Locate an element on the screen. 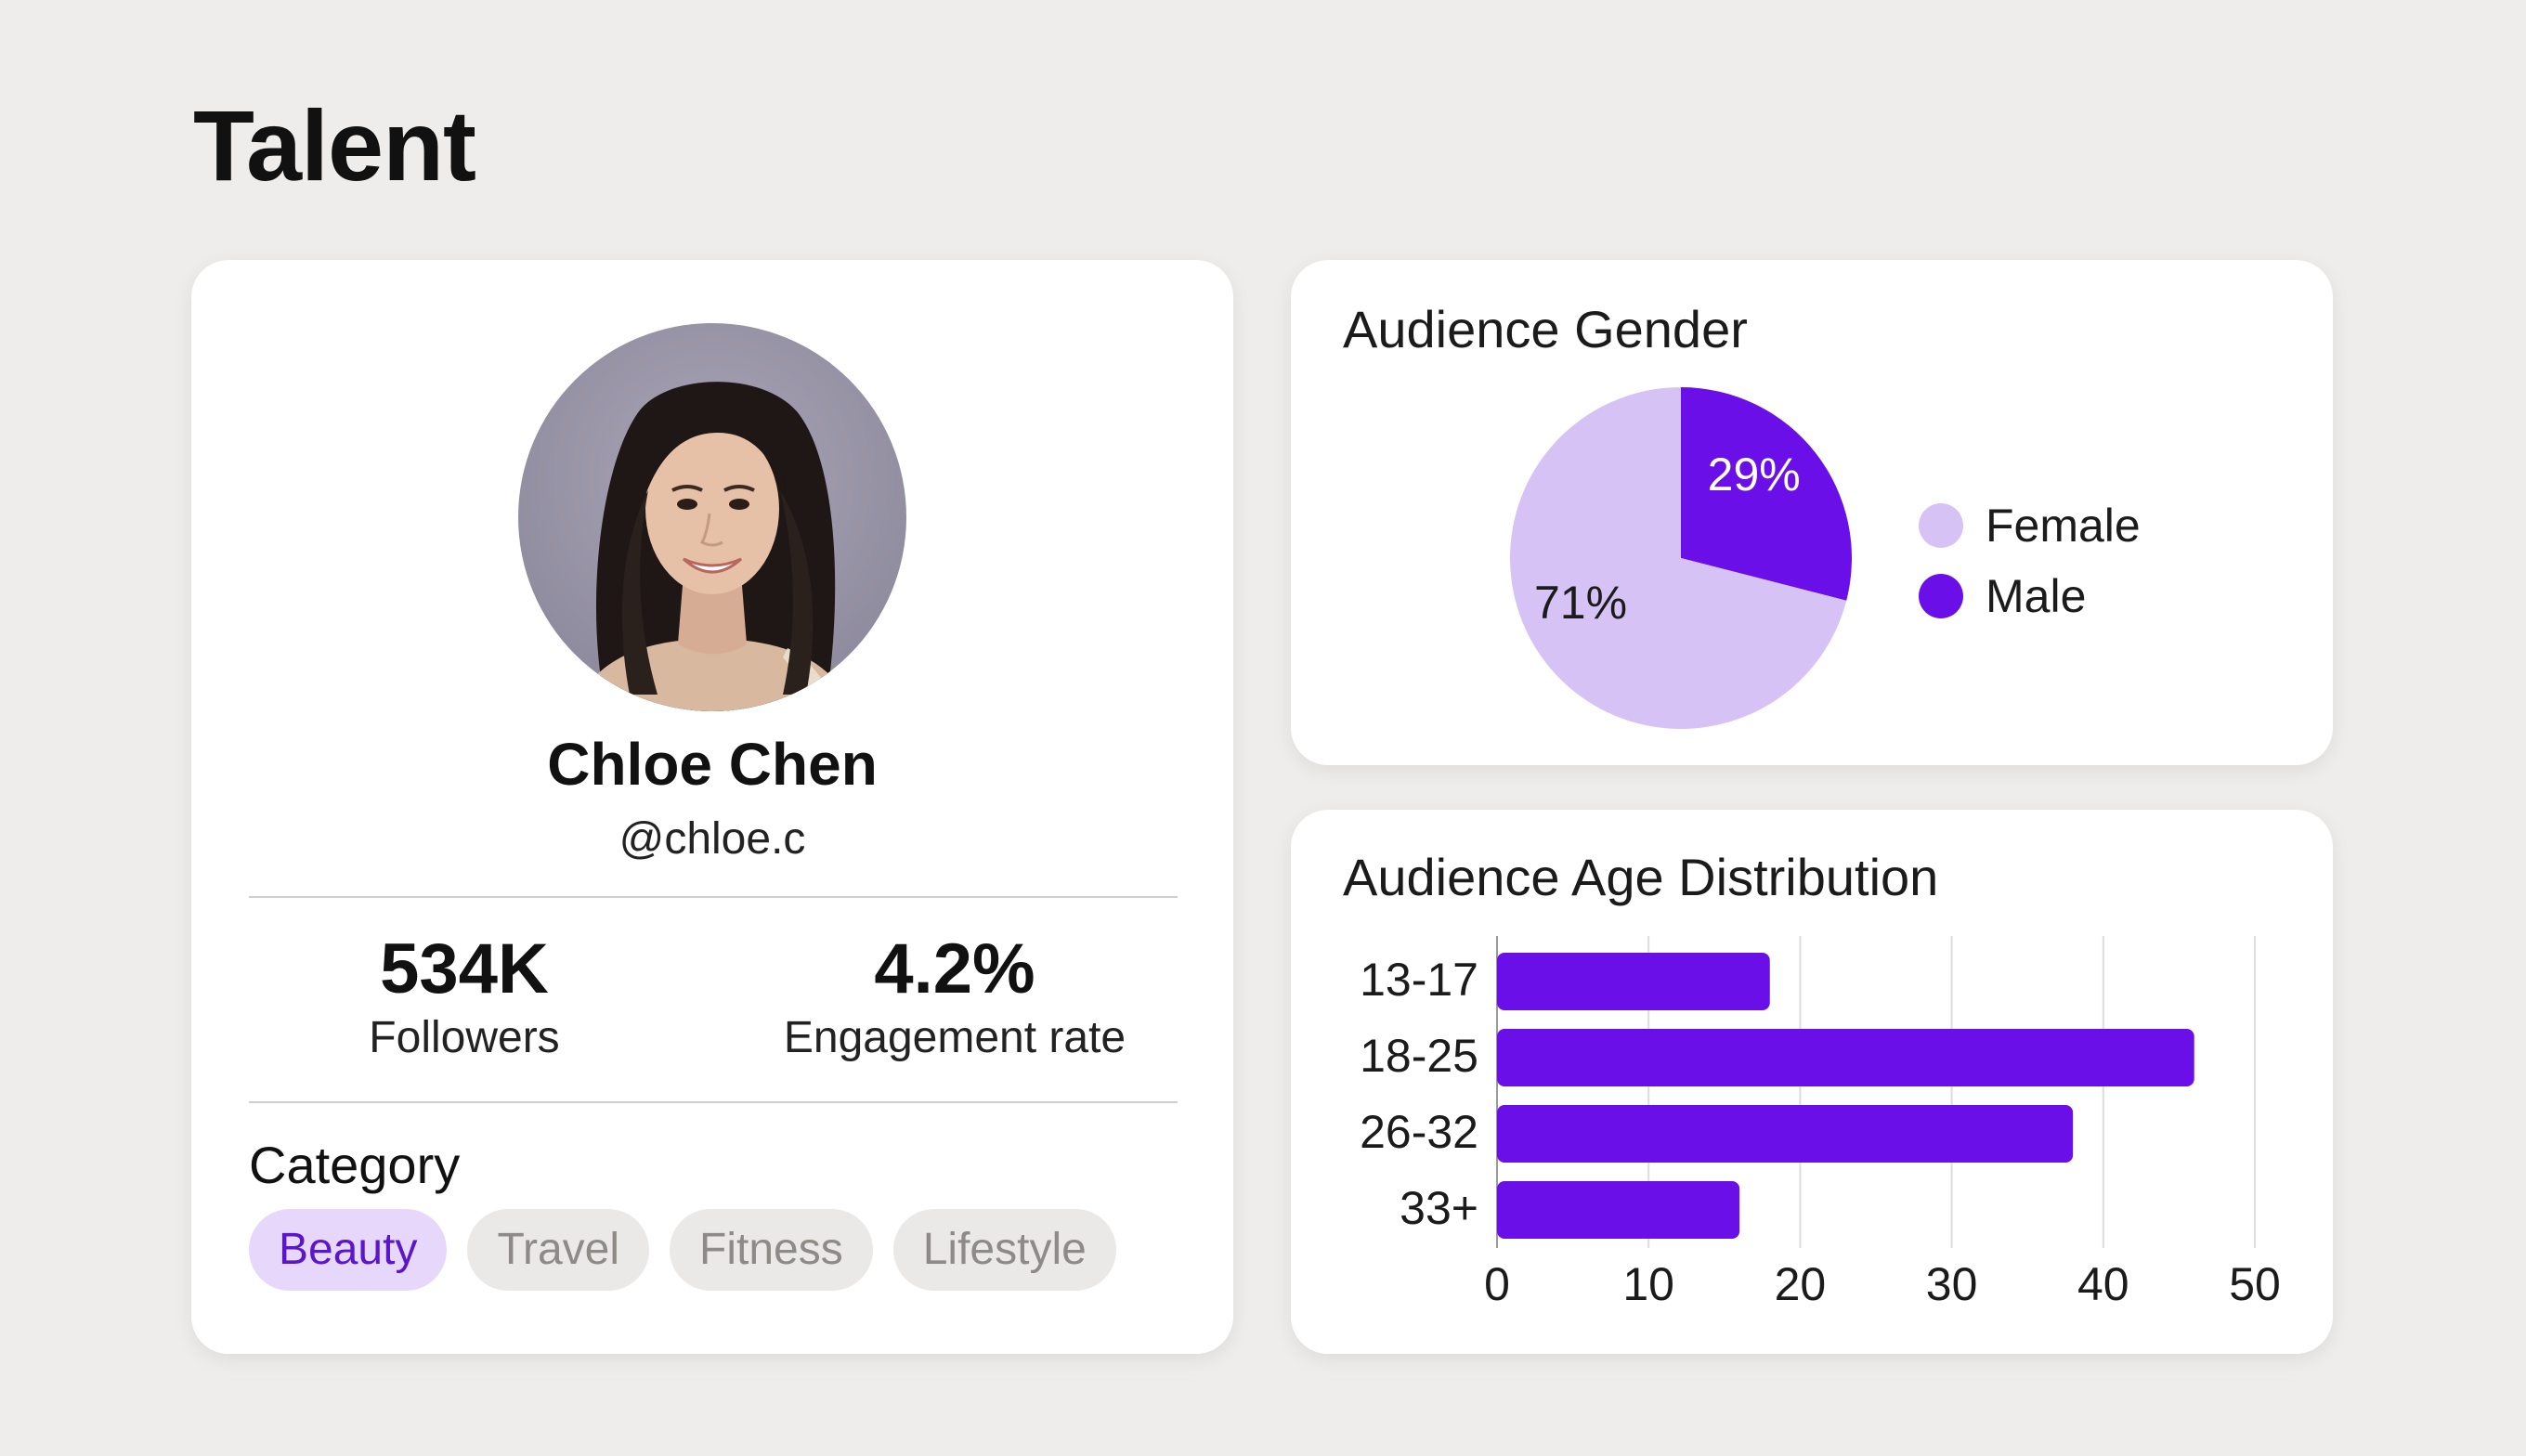  gender-chart-title: Audience Gender is located at coordinates (1545, 329).